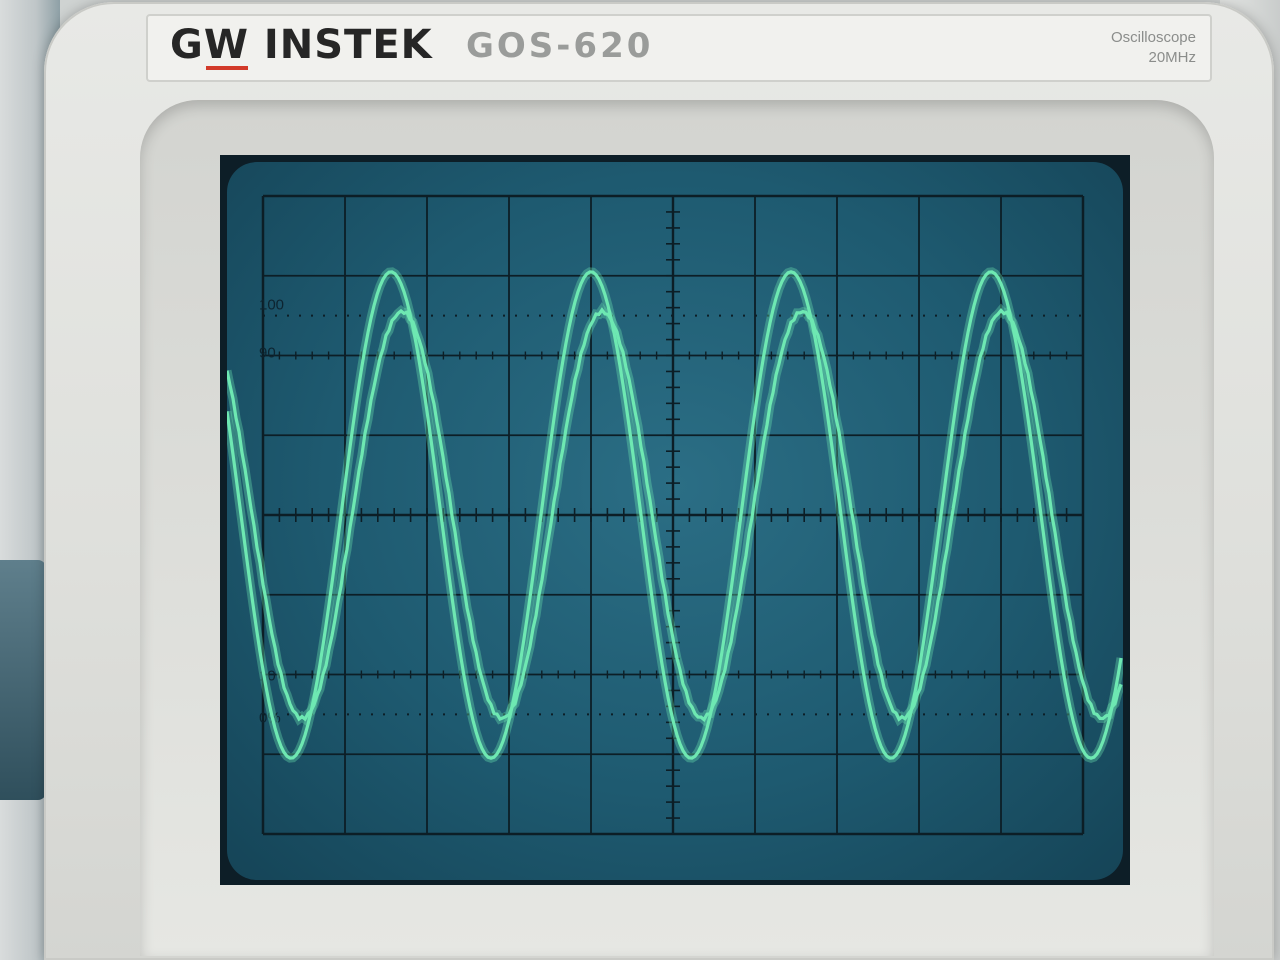 Image resolution: width=1280 pixels, height=960 pixels. Describe the element at coordinates (1153, 37) in the screenshot. I see `device-type: Oscilloscope` at that location.